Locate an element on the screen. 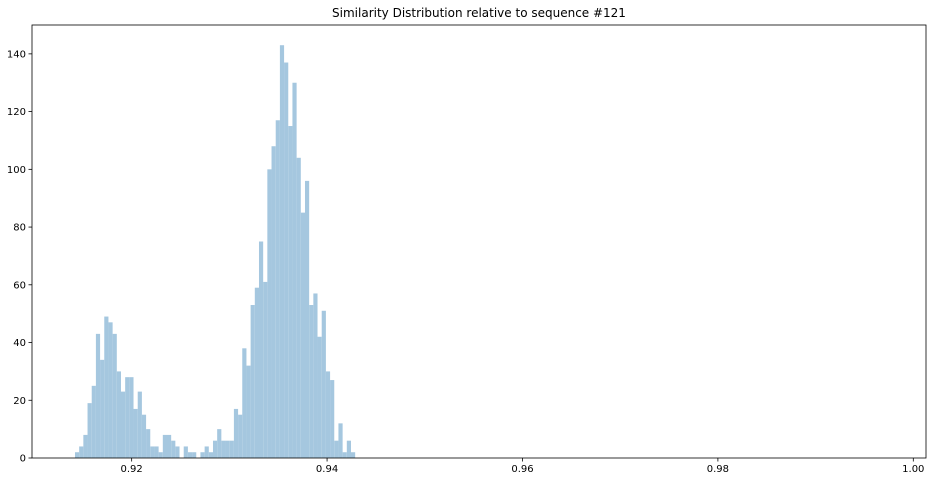 This screenshot has width=936, height=482. y-tick-label: 100 is located at coordinates (16, 170).